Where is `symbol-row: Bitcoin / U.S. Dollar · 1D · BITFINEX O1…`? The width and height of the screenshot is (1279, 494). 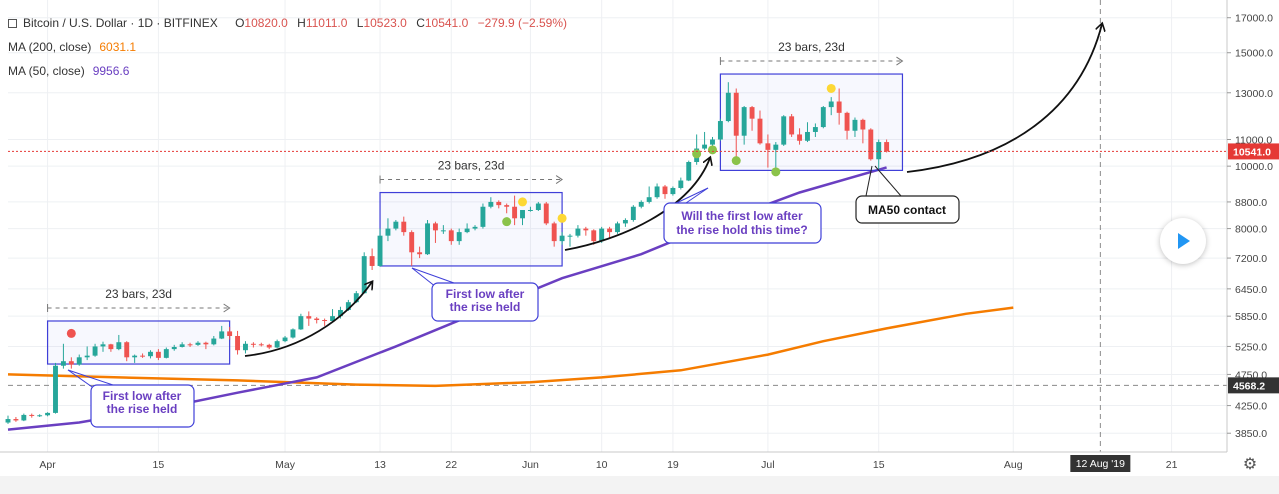
symbol-row: Bitcoin / U.S. Dollar · 1D · BITFINEX O1… is located at coordinates (290, 26).